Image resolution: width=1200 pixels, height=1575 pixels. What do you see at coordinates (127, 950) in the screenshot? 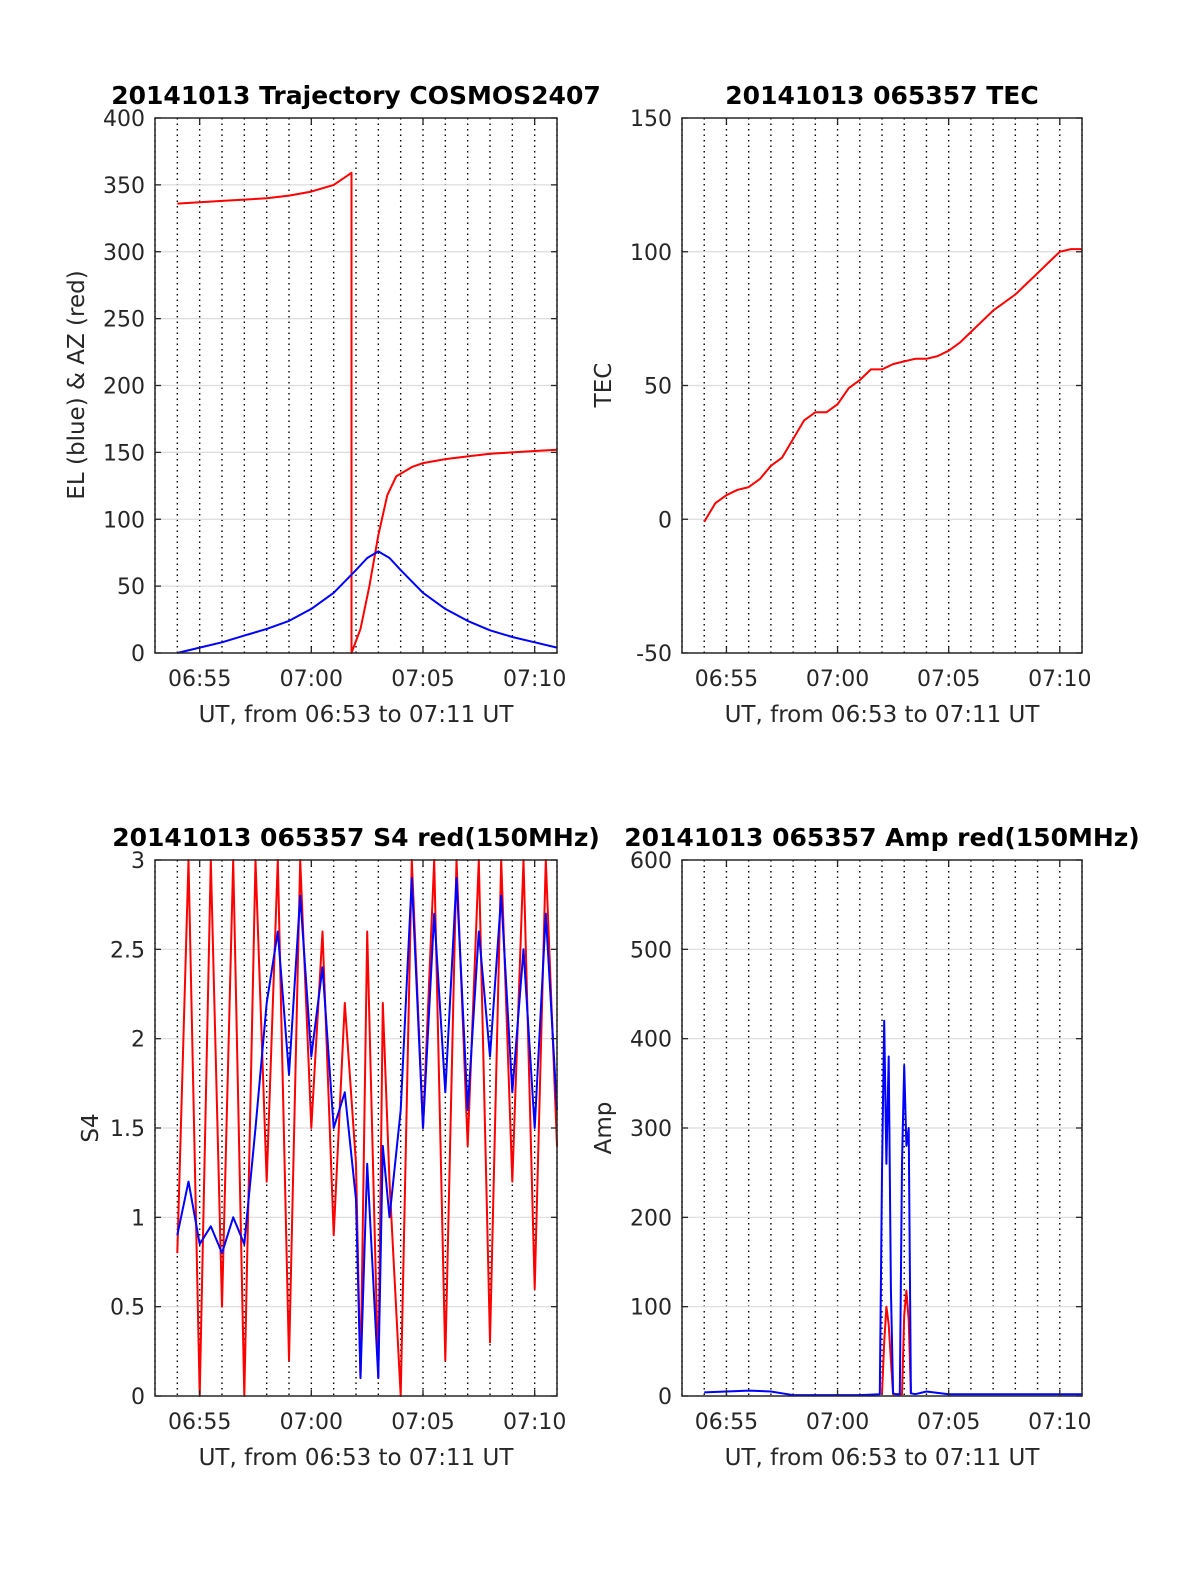
I see `y-tick-label: 2.5` at bounding box center [127, 950].